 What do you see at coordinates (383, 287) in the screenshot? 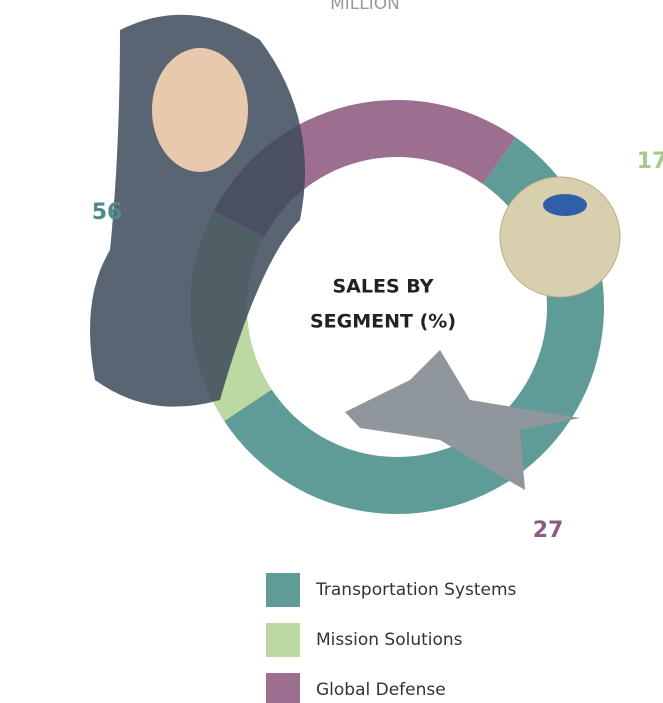
I see `title-line: SALES BY` at bounding box center [383, 287].